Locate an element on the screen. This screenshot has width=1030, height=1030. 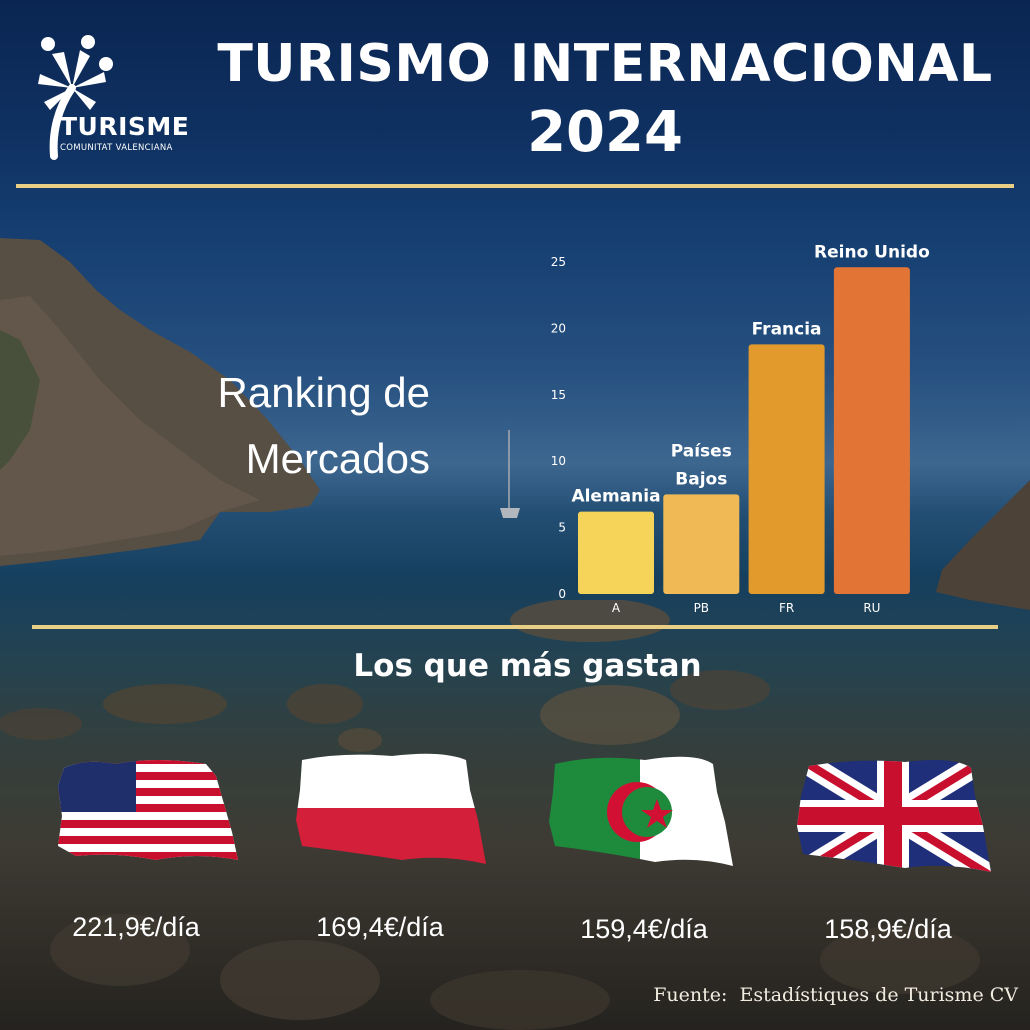
palm-logo-icon is located at coordinates (75, 97).